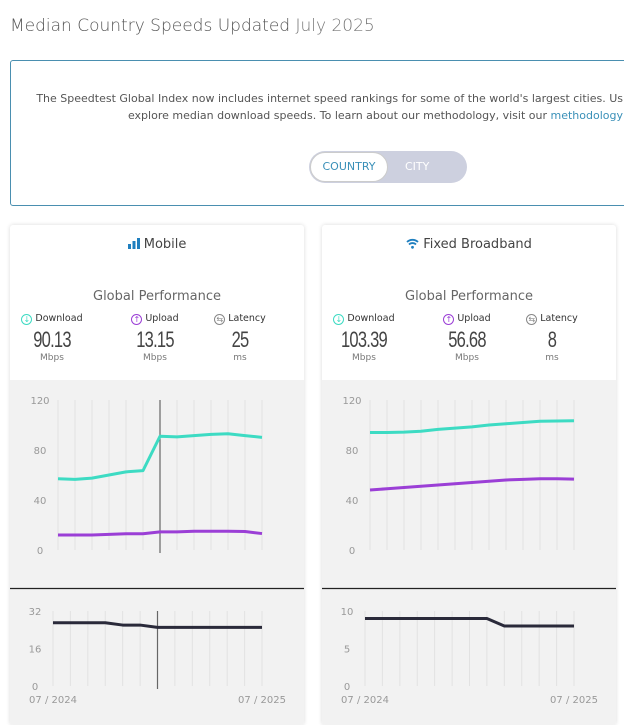  What do you see at coordinates (477, 244) in the screenshot?
I see `card-title-text: Fixed Broadband` at bounding box center [477, 244].